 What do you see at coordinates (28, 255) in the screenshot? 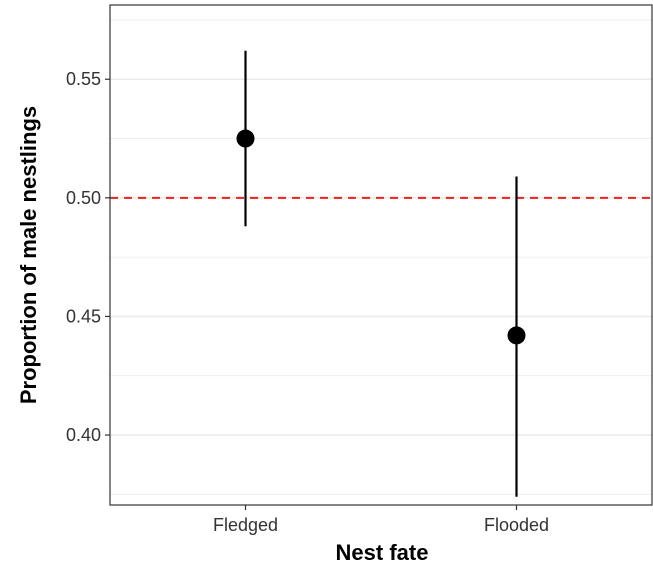
I see `y-axis-title: Proportion of male nestlings` at bounding box center [28, 255].